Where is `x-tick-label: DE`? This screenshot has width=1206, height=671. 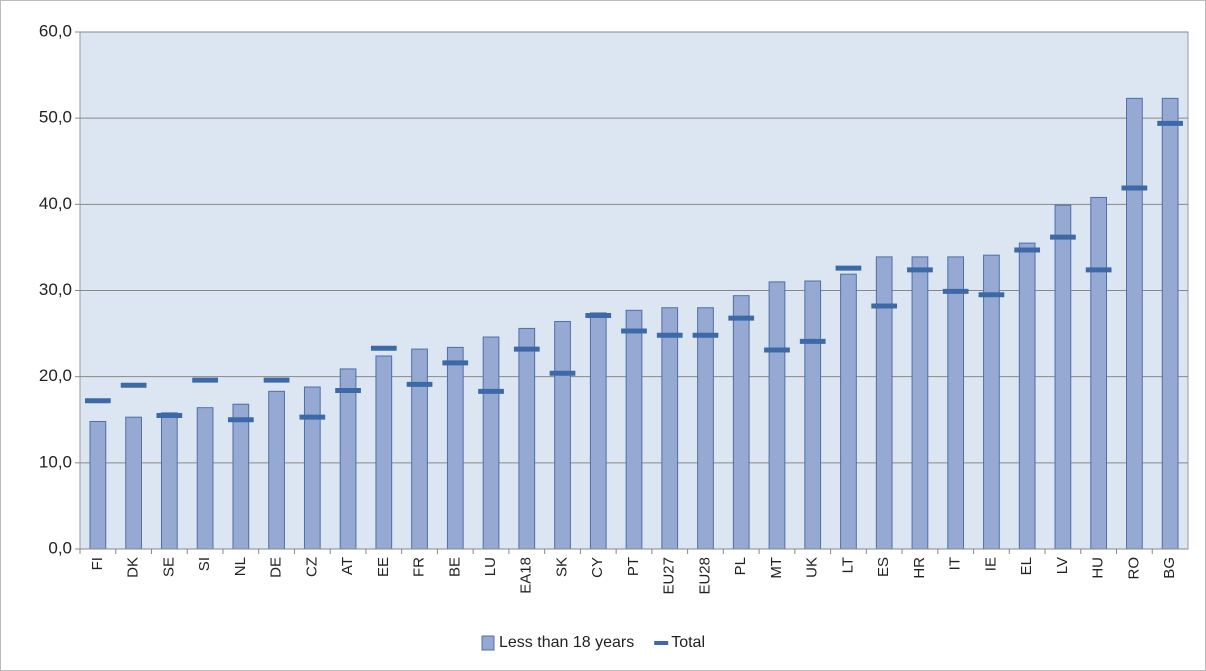 x-tick-label: DE is located at coordinates (276, 567).